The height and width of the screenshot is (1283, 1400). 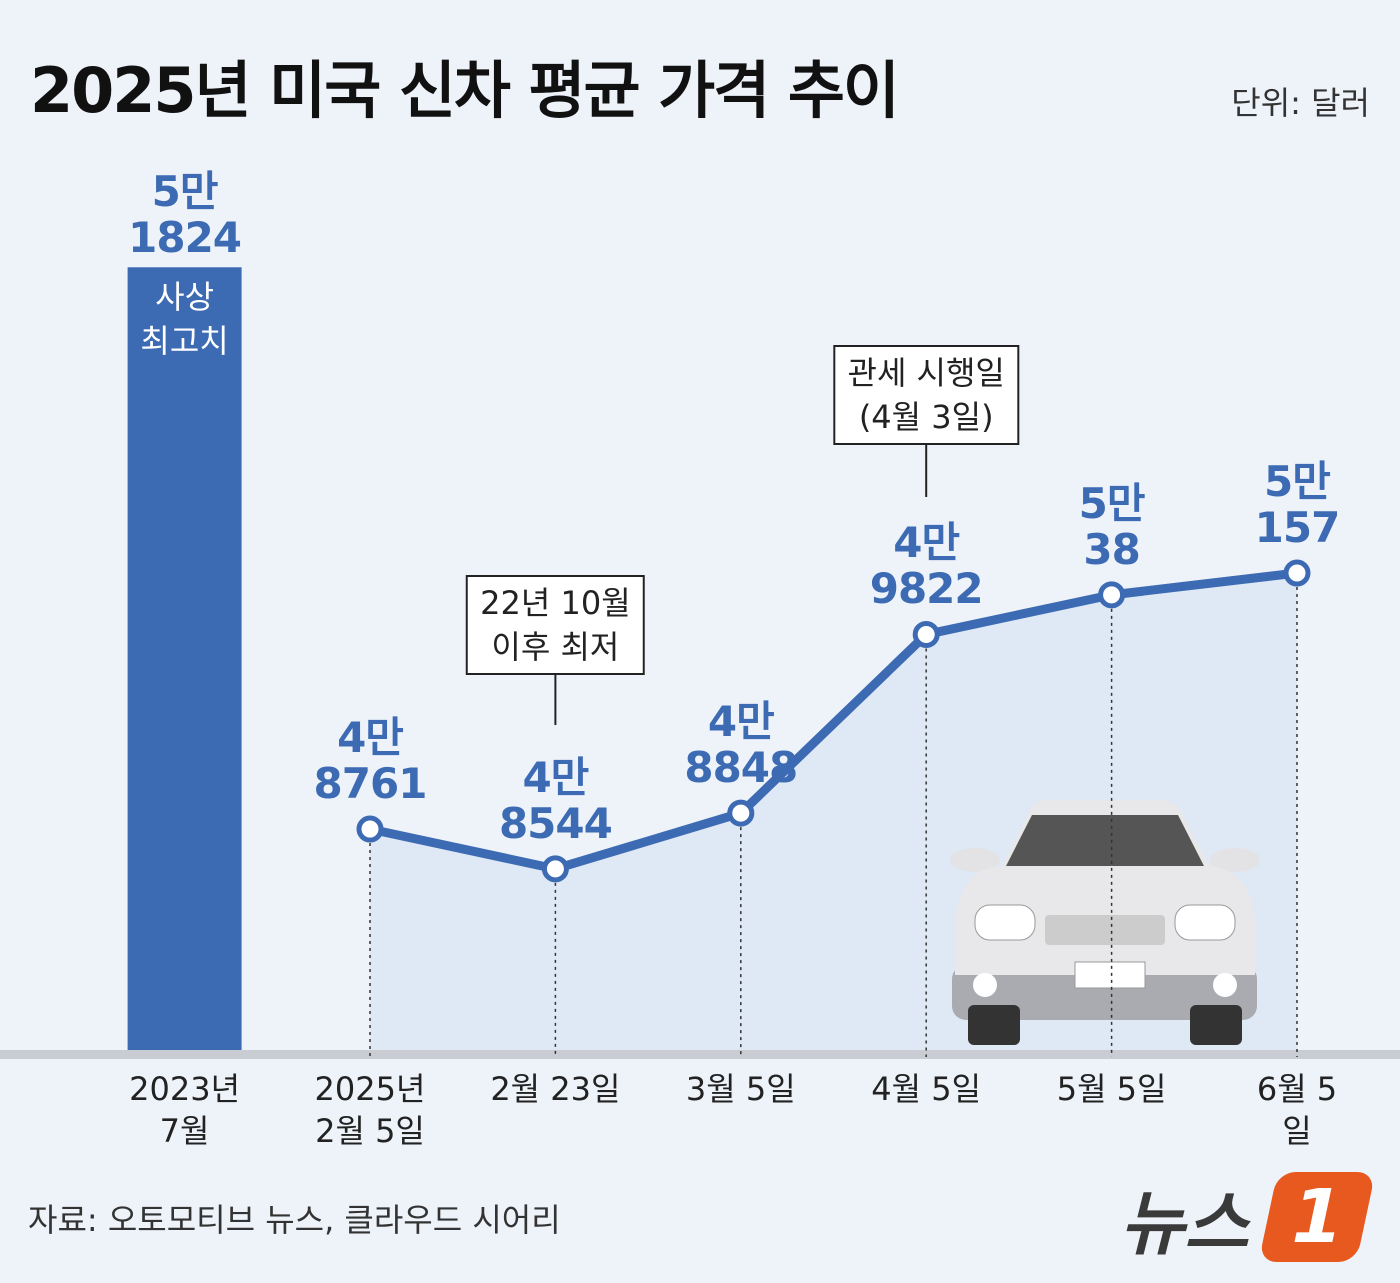 What do you see at coordinates (1111, 1089) in the screenshot?
I see `x-tick-label: 5월 5일` at bounding box center [1111, 1089].